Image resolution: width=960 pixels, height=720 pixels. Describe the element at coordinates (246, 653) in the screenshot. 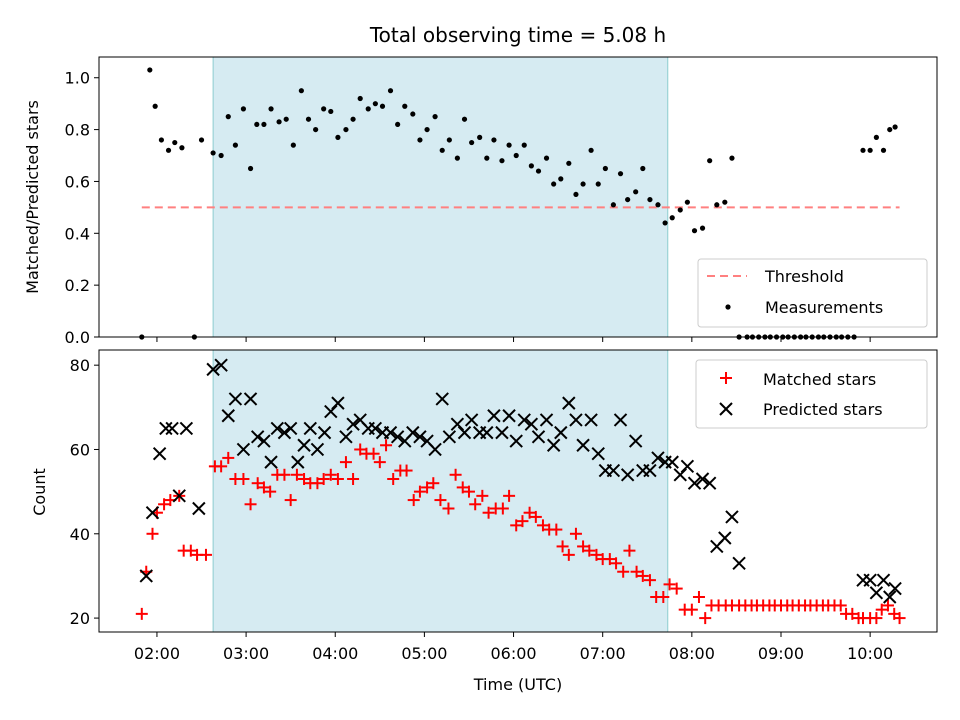

I see `x-tick-label: 03:00` at that location.